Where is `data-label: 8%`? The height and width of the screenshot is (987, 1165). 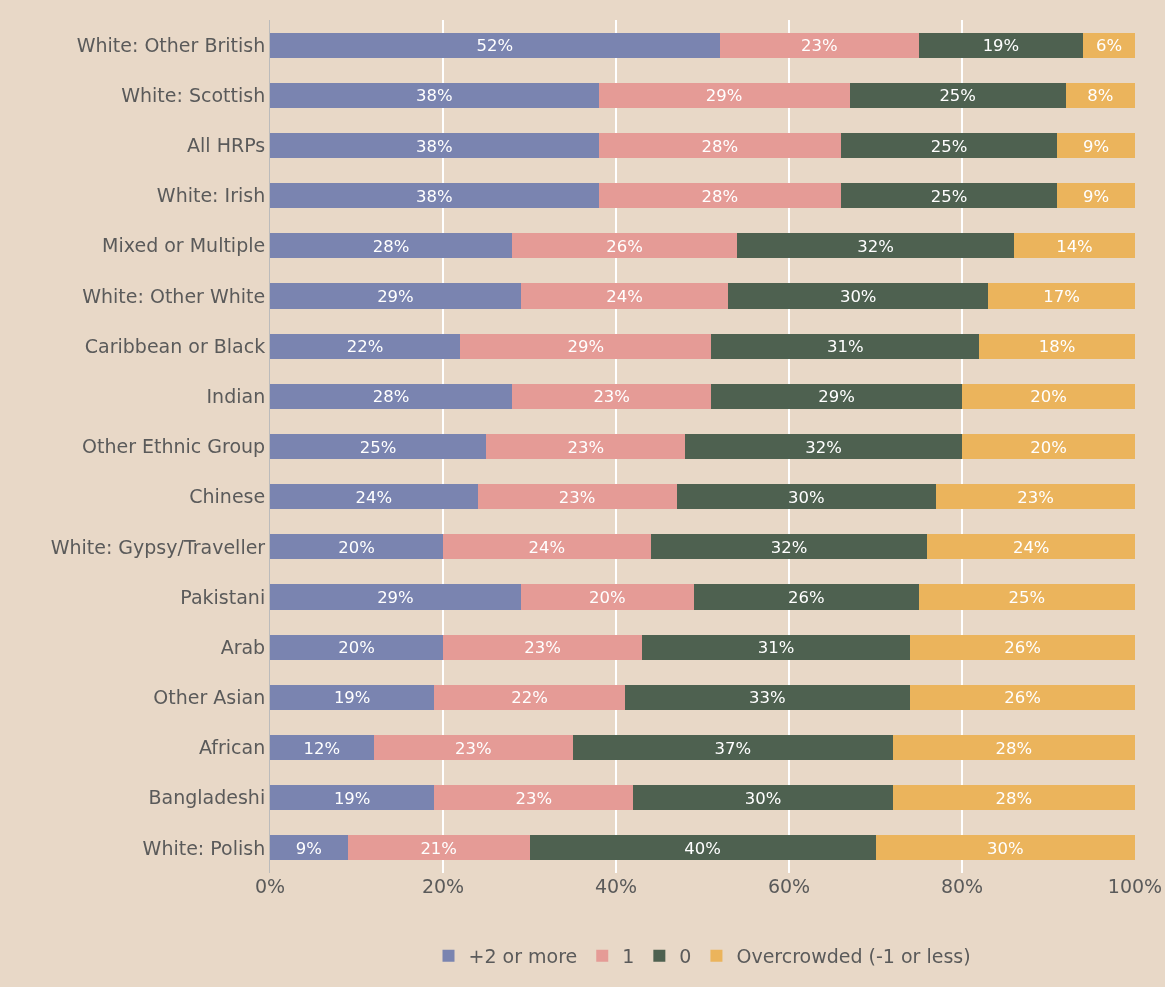
data-label: 8% is located at coordinates (1100, 96).